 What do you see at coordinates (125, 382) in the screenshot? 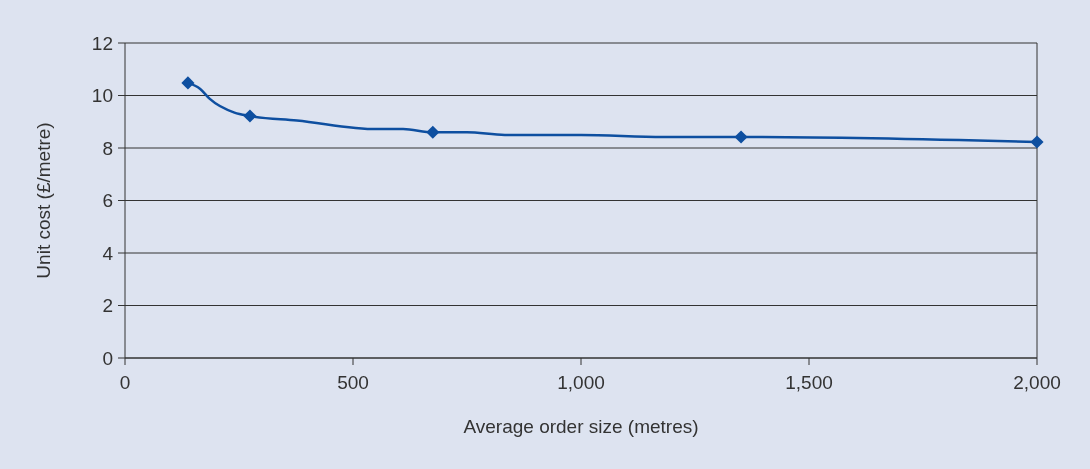
I see `x-tick-label: 0` at bounding box center [125, 382].